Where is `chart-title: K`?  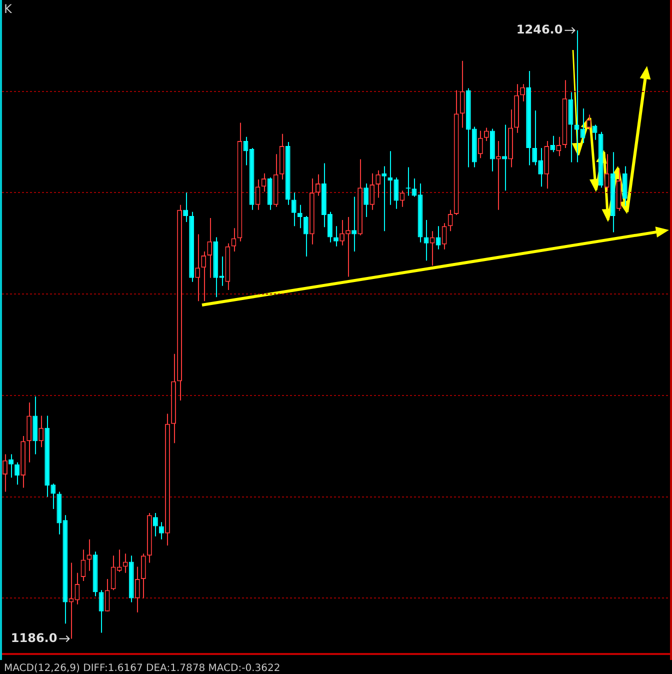
chart-title: K is located at coordinates (8, 9).